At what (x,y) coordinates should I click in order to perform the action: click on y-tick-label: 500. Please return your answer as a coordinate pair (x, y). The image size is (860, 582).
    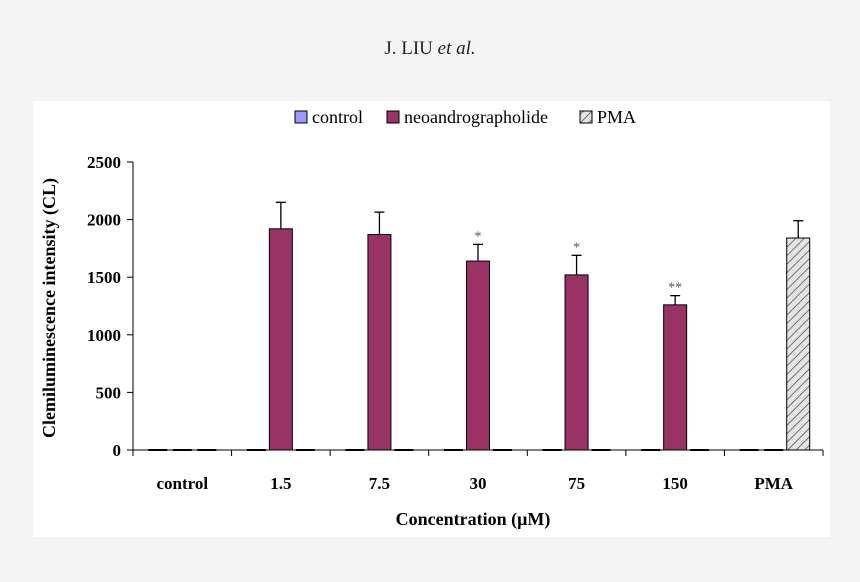
    Looking at the image, I should click on (109, 392).